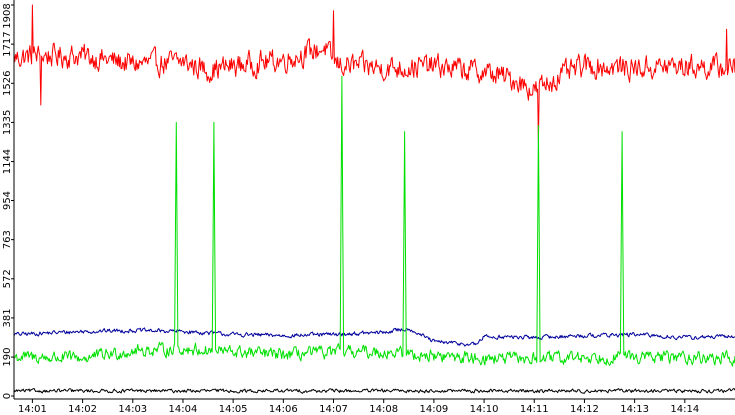 This screenshot has height=415, width=735. I want to click on y-tick-label: 954, so click(7, 200).